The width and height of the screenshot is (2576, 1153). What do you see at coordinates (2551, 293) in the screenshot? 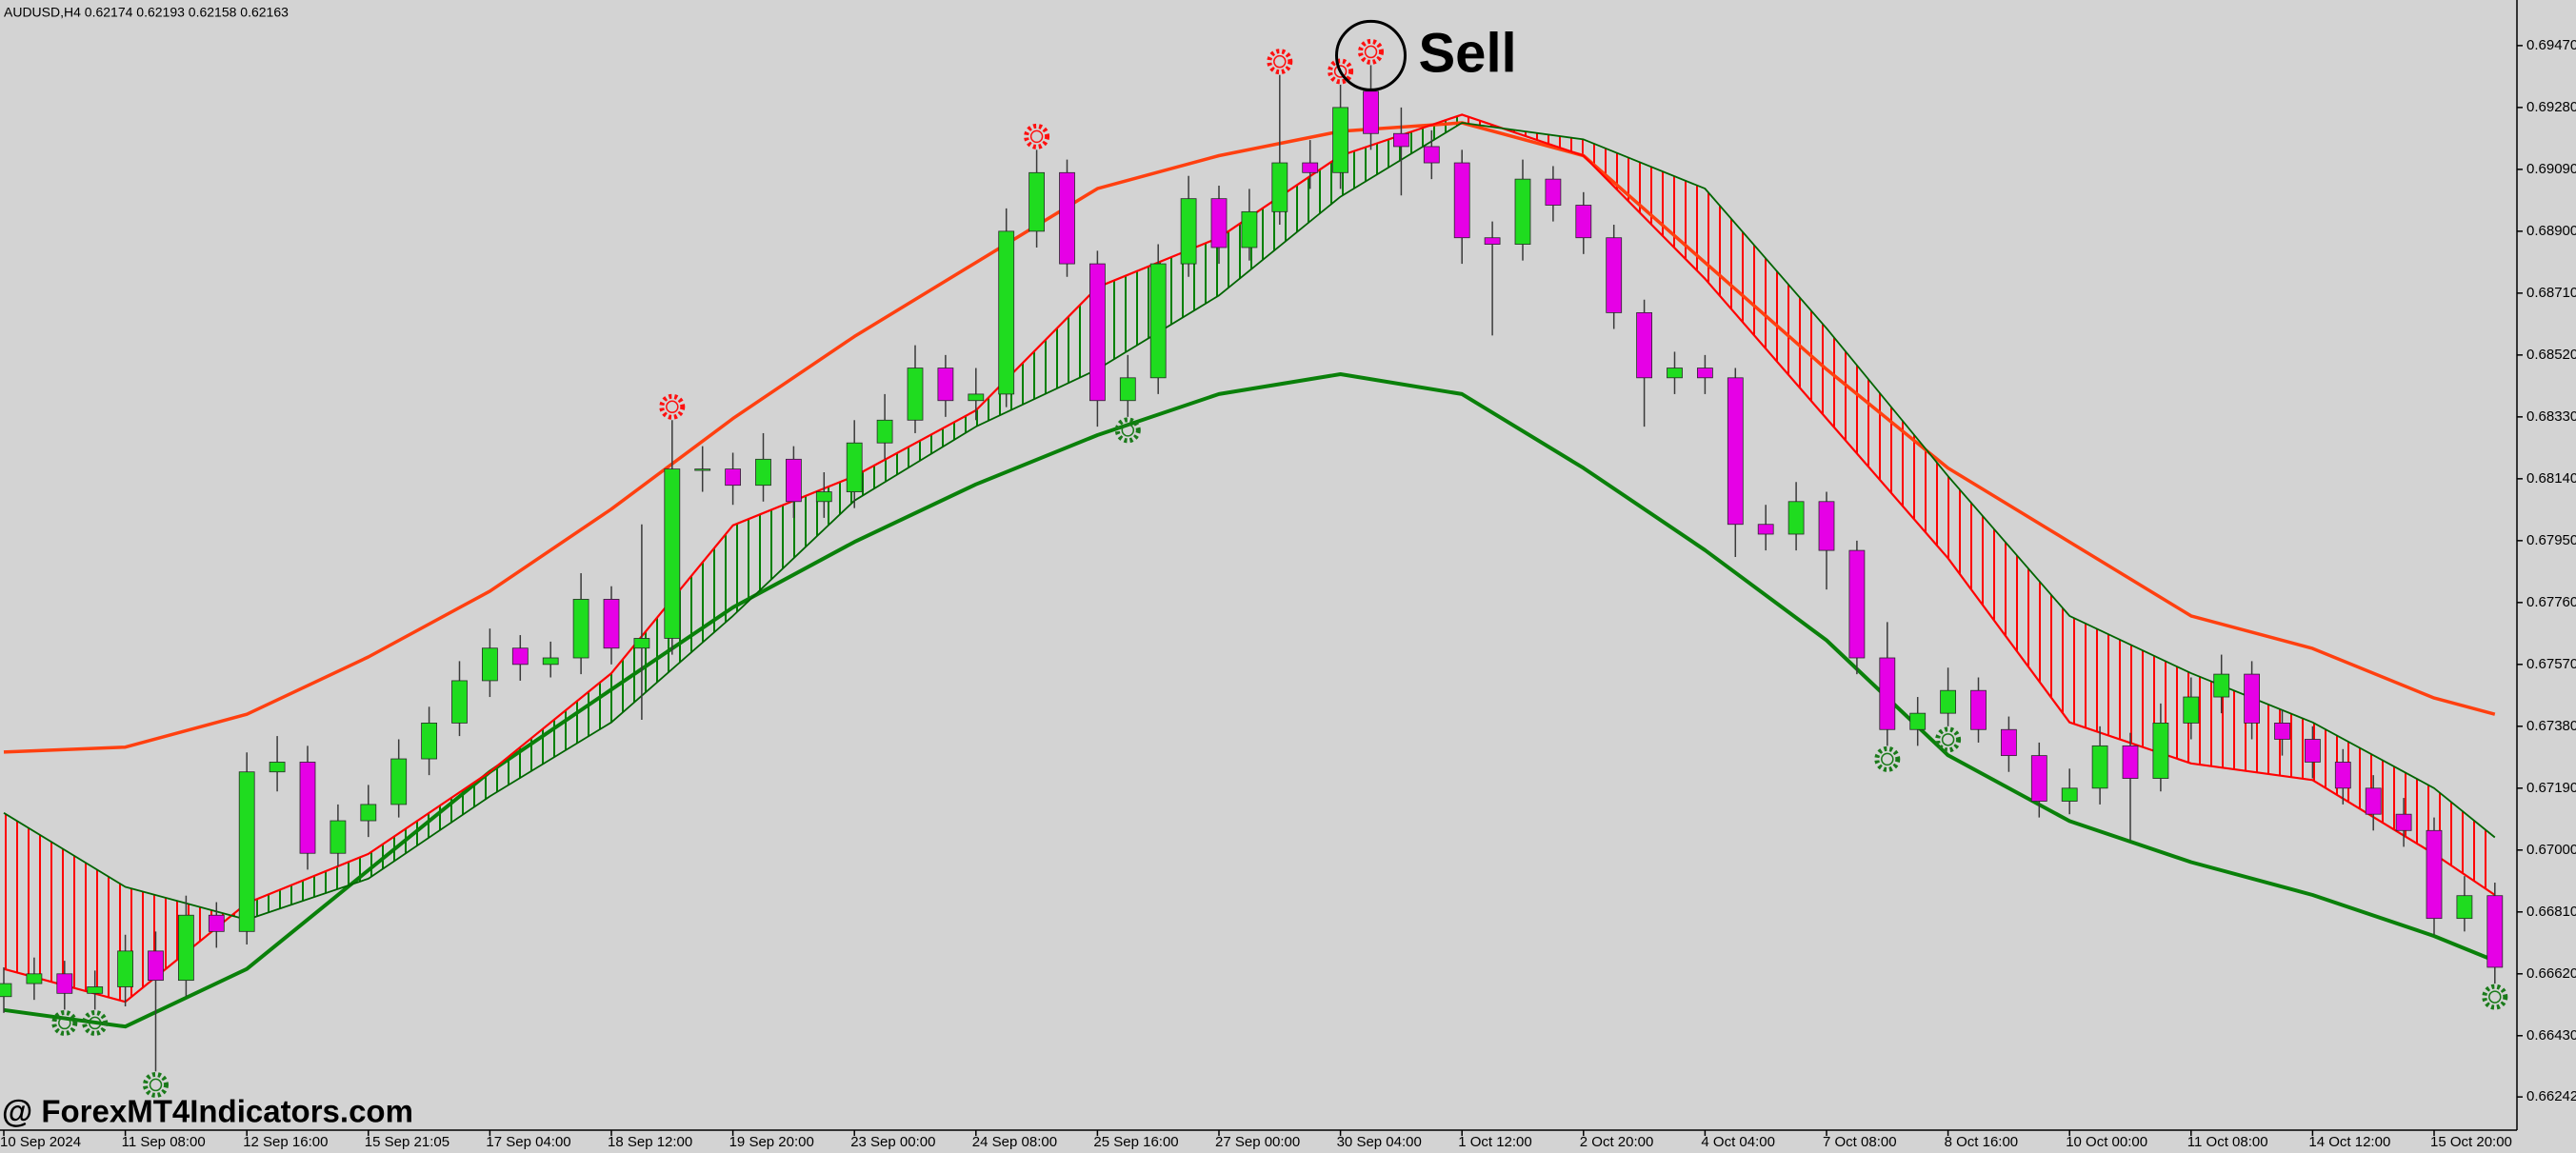
I see `y-tick-label: 0.68710` at bounding box center [2551, 293].